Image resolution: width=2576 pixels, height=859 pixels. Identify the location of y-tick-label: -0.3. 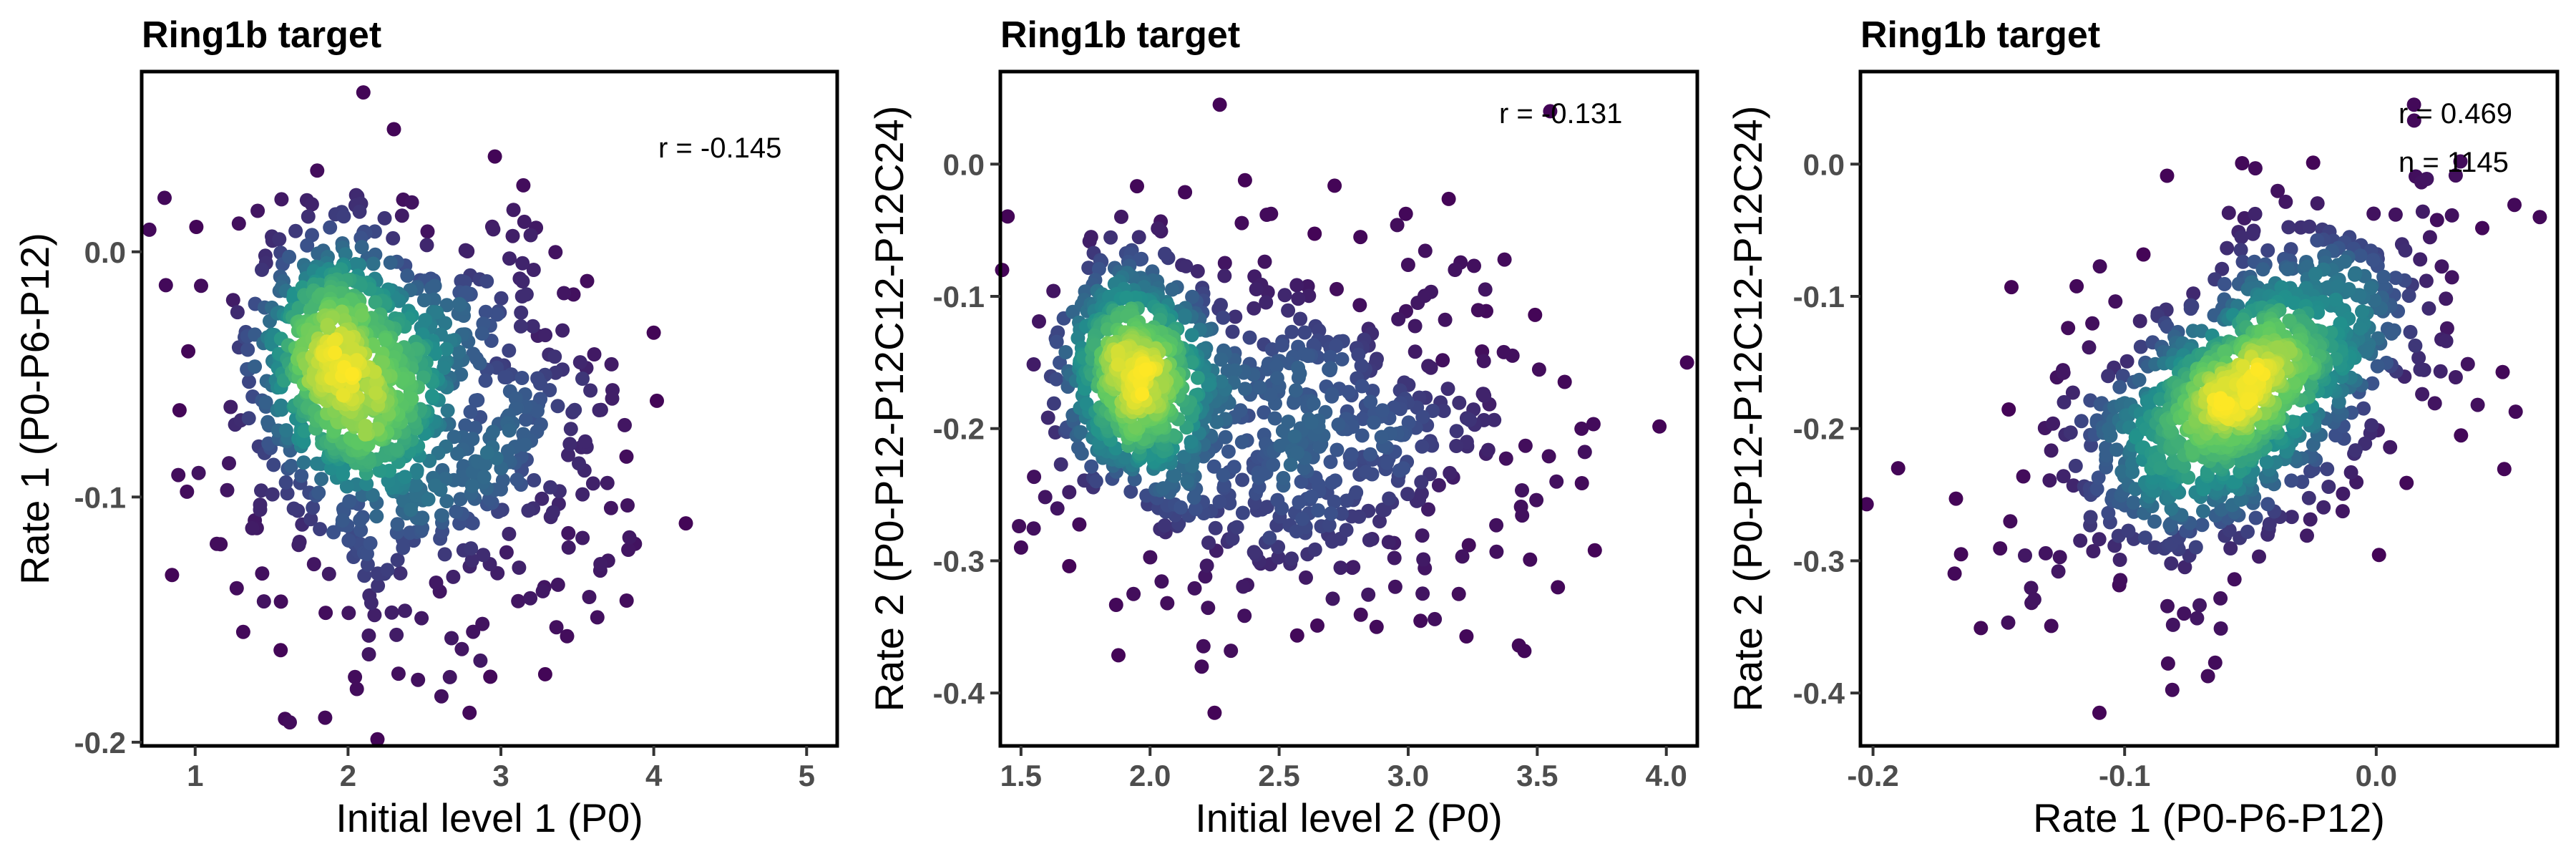
(959, 561).